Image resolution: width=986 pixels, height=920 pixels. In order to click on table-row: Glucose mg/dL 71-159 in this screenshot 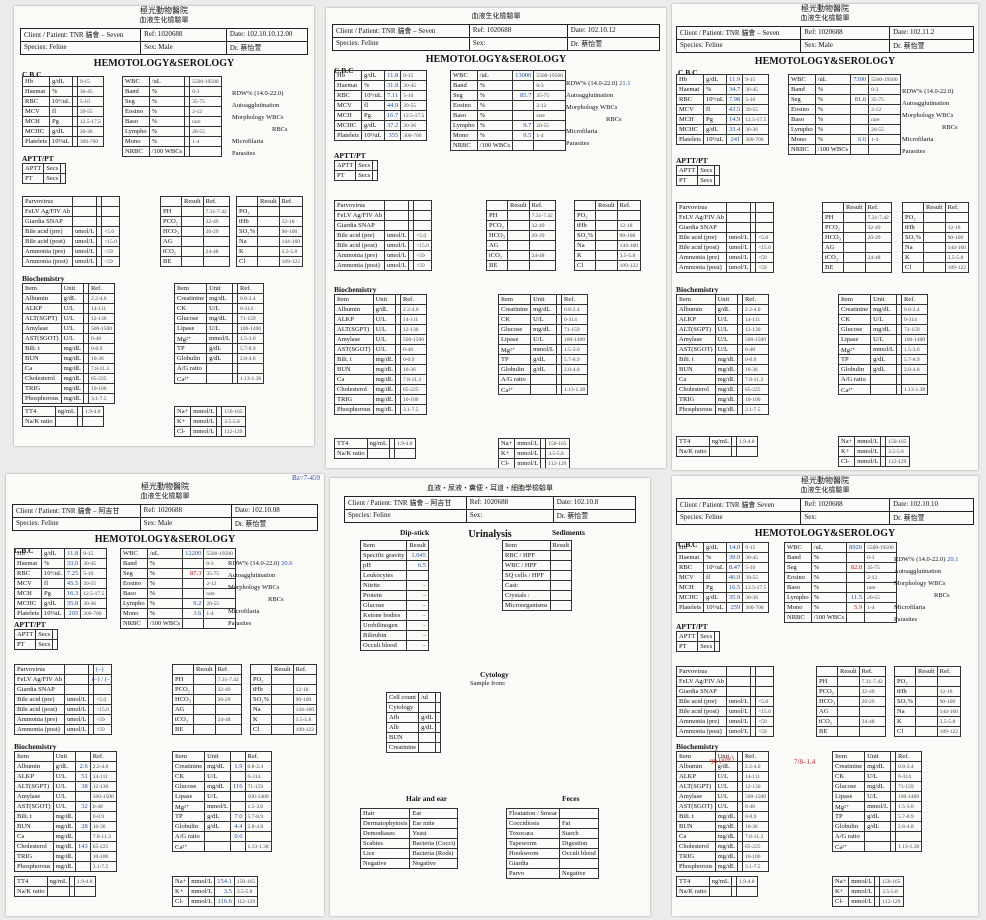, I will do `click(543, 329)`.